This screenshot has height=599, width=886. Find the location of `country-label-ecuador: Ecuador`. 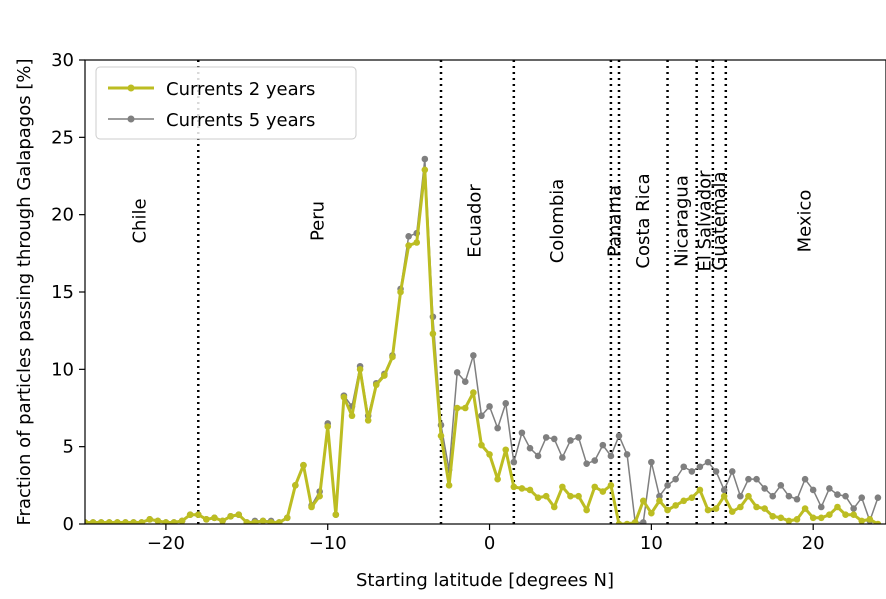

country-label-ecuador: Ecuador is located at coordinates (474, 221).